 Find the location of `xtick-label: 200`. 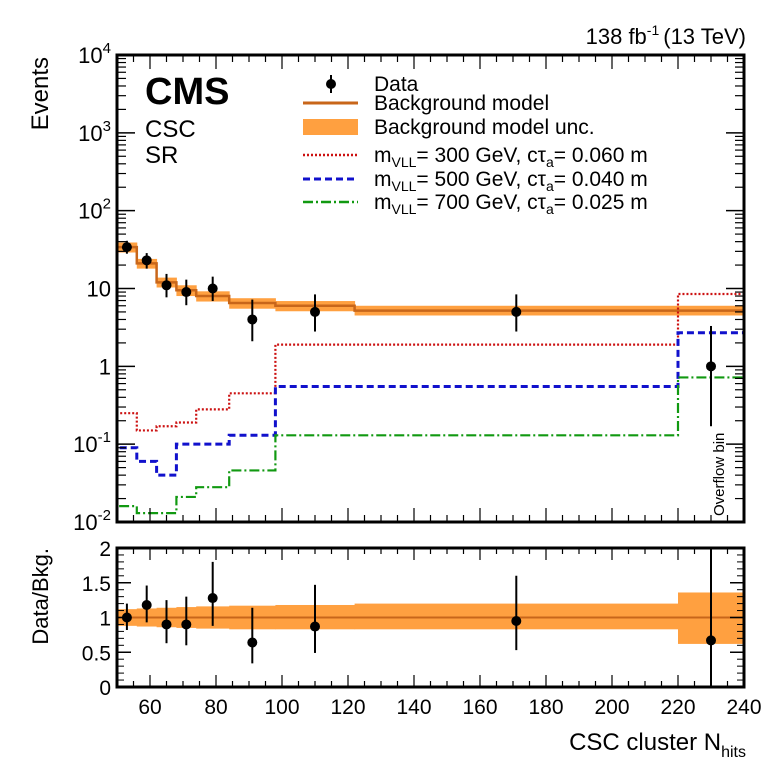

xtick-label: 200 is located at coordinates (611, 707).